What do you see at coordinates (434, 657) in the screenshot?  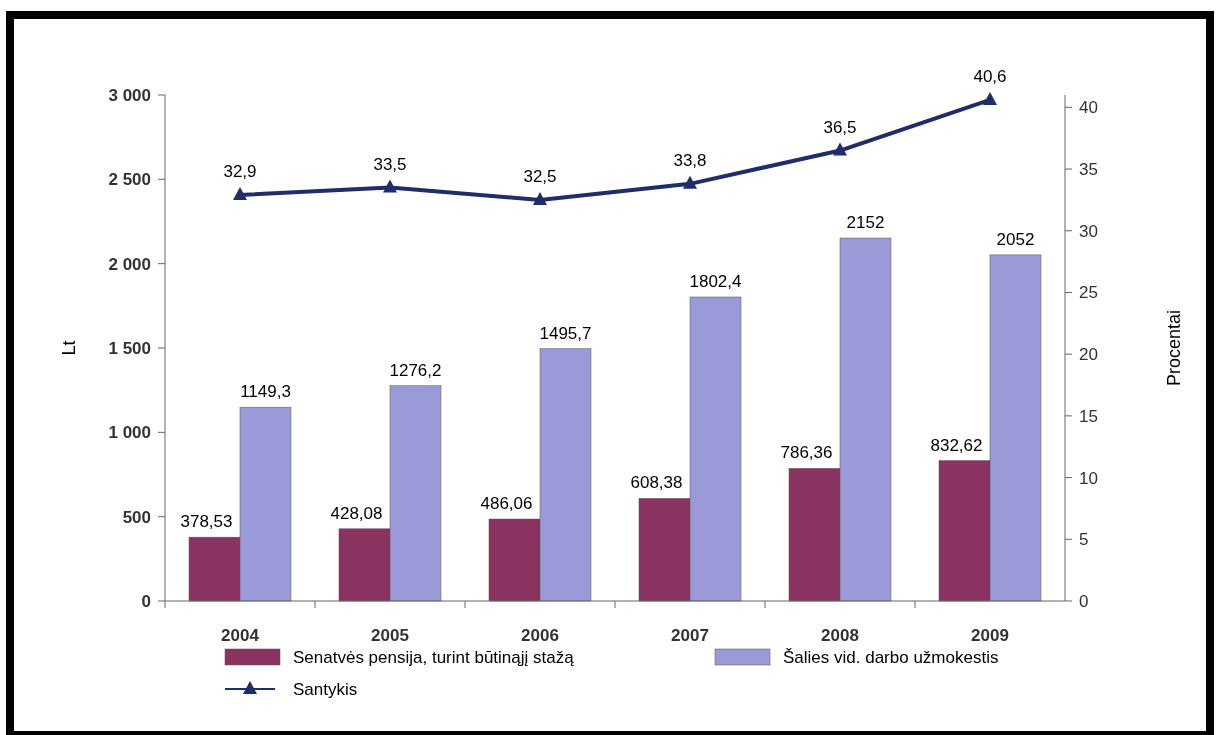 I see `legend-label: Senatvės pensija, turint būtinąjį stažą` at bounding box center [434, 657].